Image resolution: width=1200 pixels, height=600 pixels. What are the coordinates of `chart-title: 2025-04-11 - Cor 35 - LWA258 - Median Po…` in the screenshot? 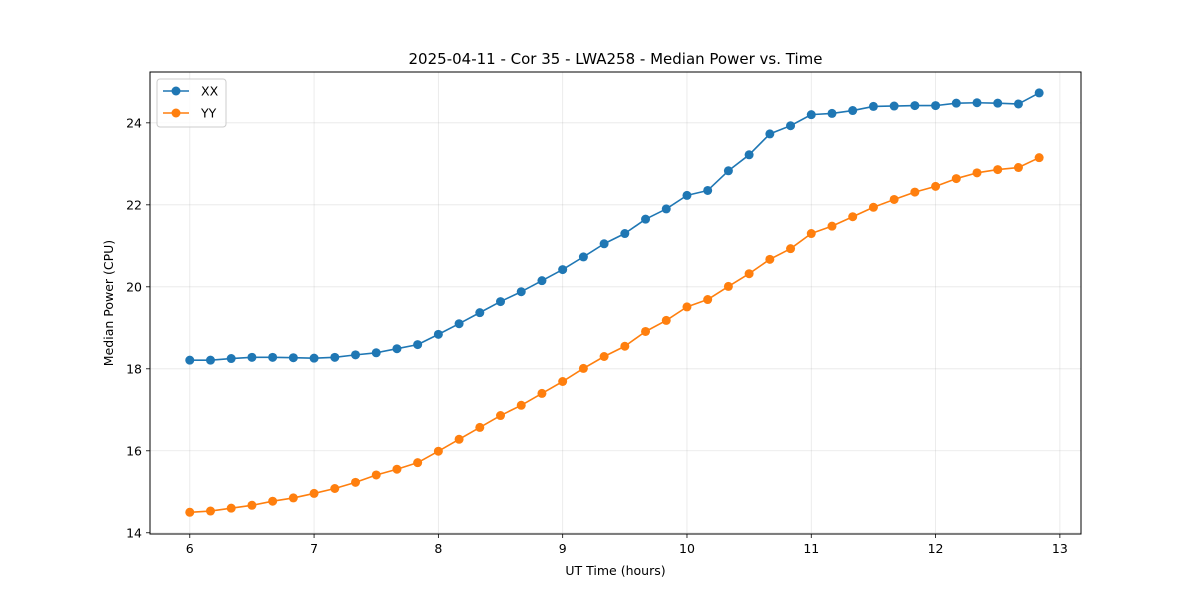 It's located at (616, 59).